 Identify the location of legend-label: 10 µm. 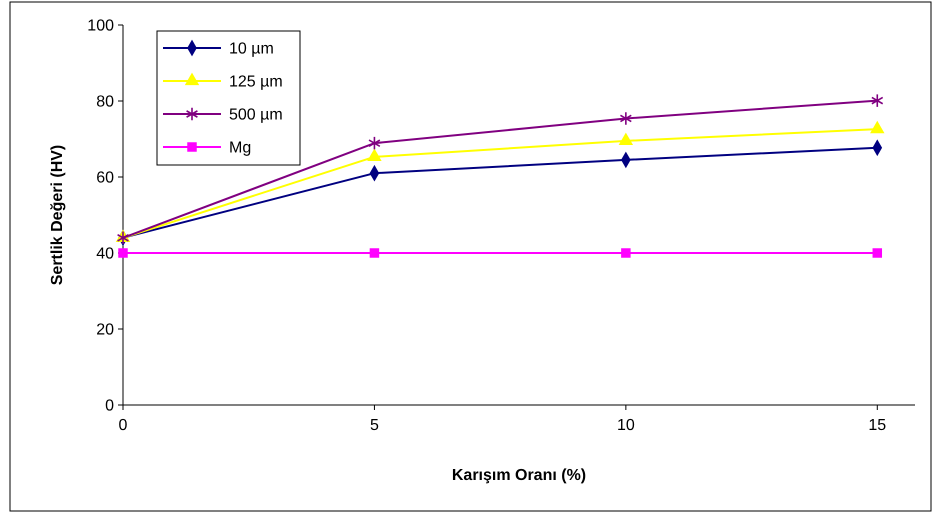
(251, 49).